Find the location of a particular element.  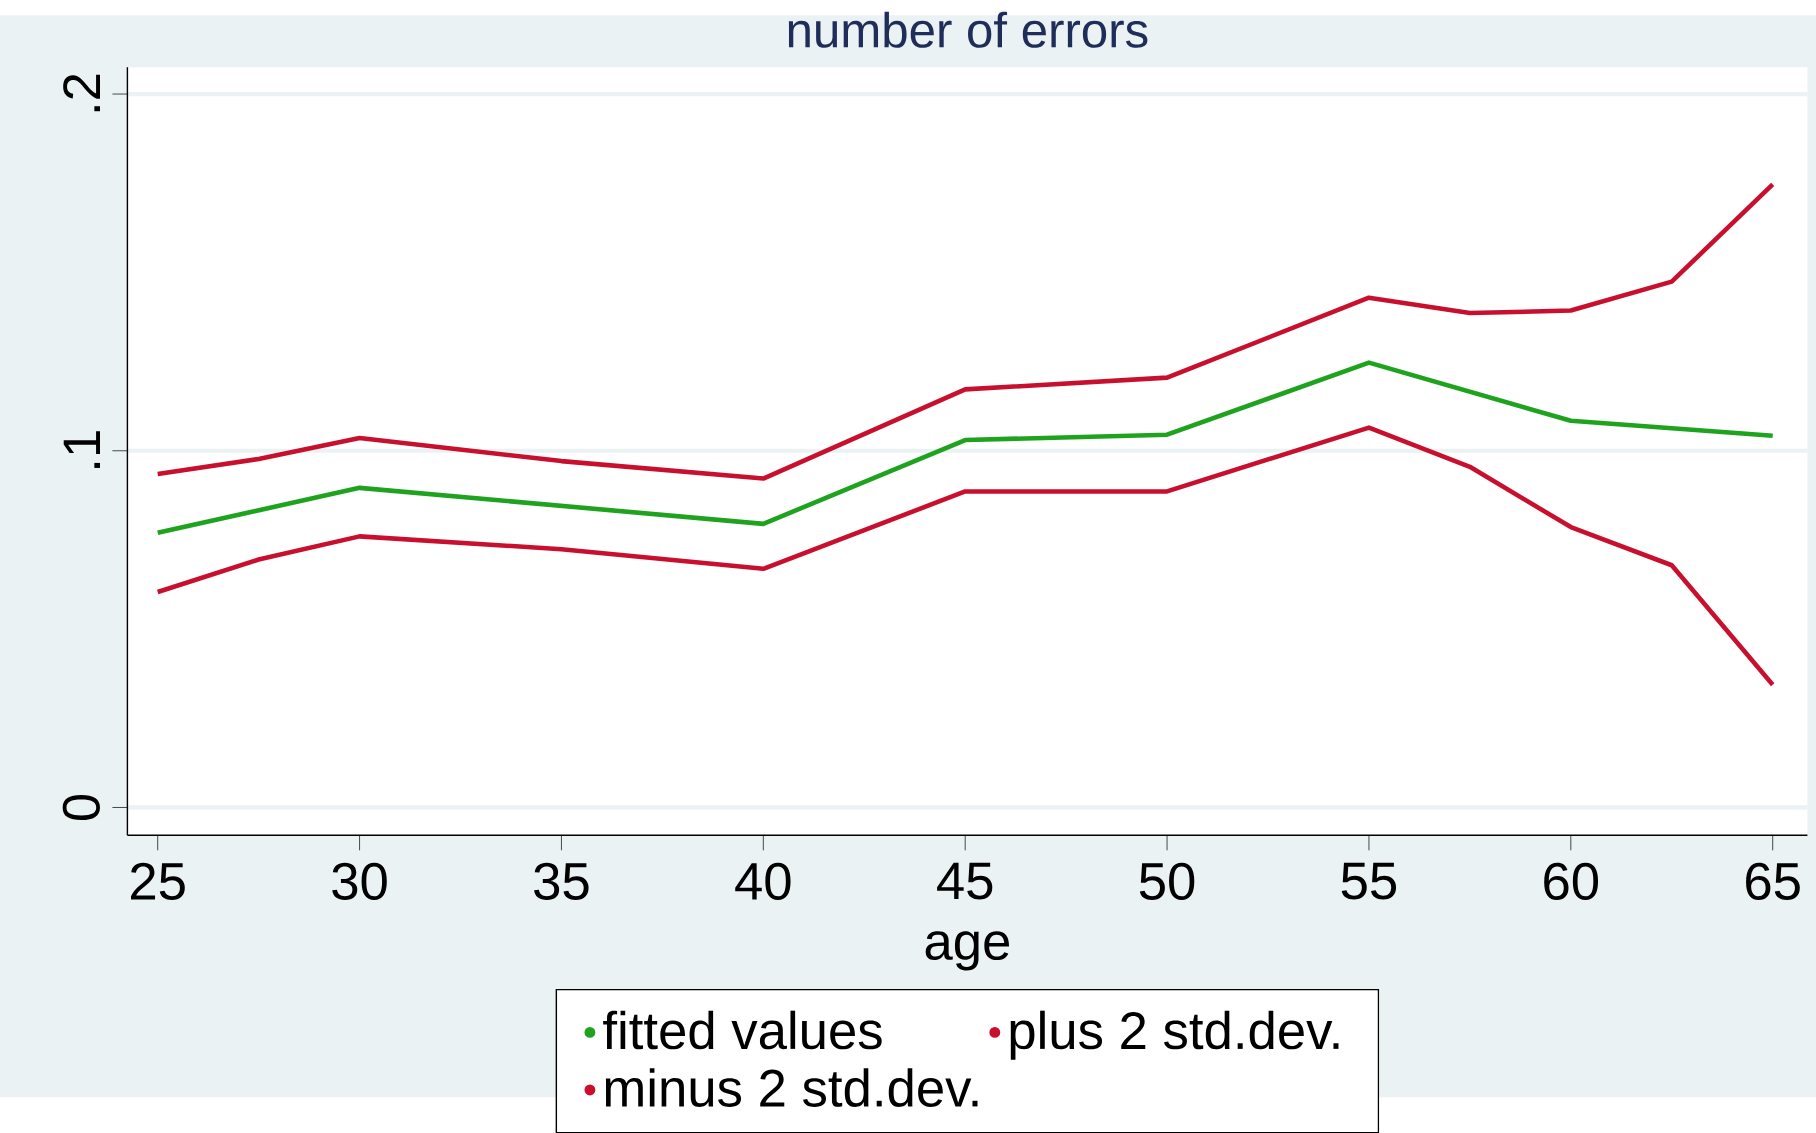

y-tick-label: .2 is located at coordinates (81, 92).